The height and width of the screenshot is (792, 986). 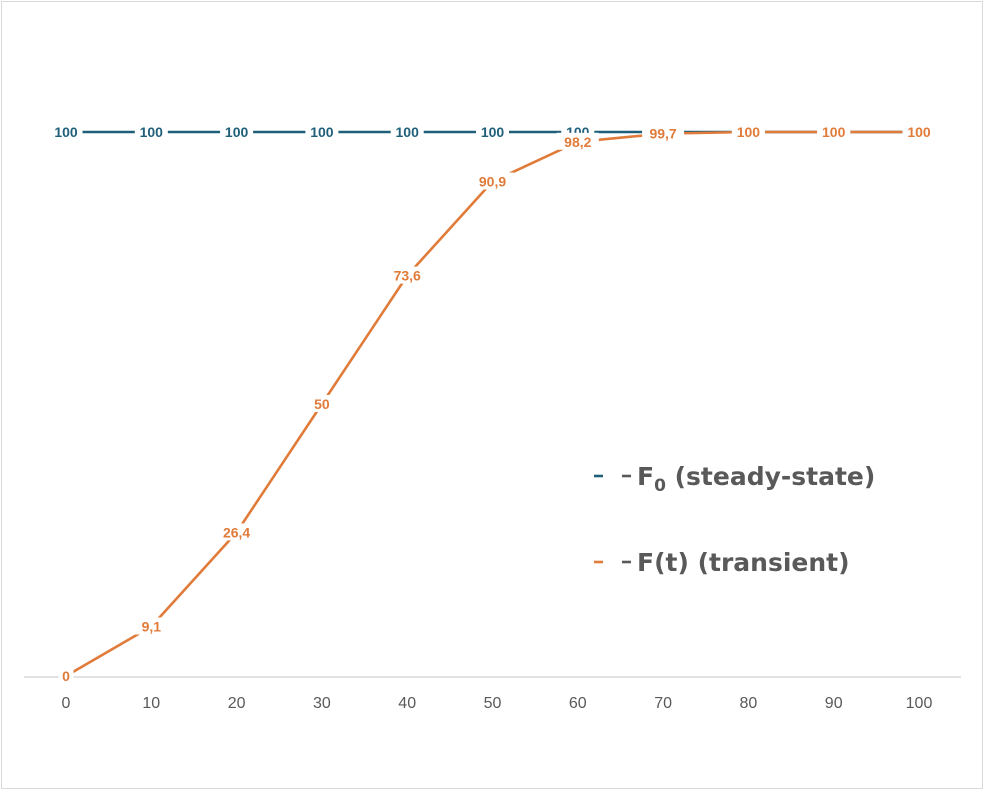 I want to click on data-label: 0, so click(x=66, y=676).